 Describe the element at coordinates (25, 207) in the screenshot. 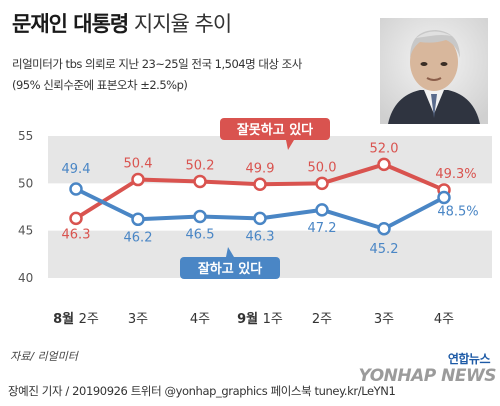

I see `y-axis: 40 45 50 55` at that location.